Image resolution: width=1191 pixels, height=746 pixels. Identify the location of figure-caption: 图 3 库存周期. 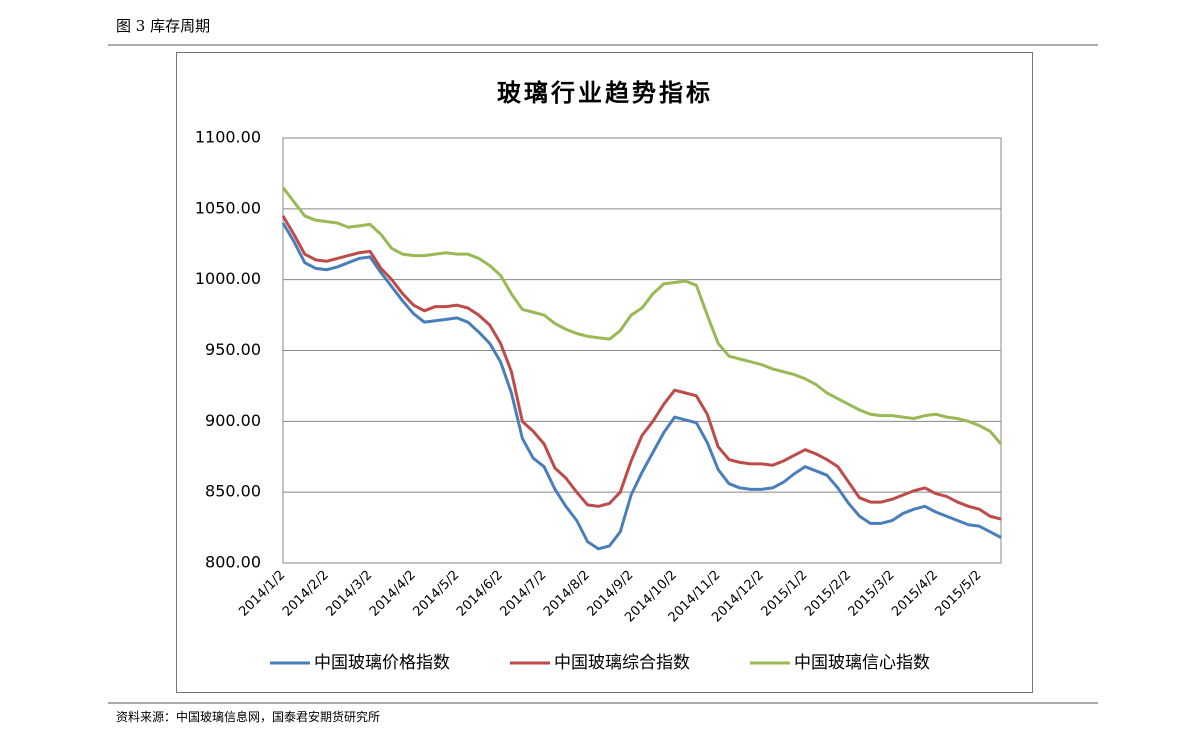
(163, 26).